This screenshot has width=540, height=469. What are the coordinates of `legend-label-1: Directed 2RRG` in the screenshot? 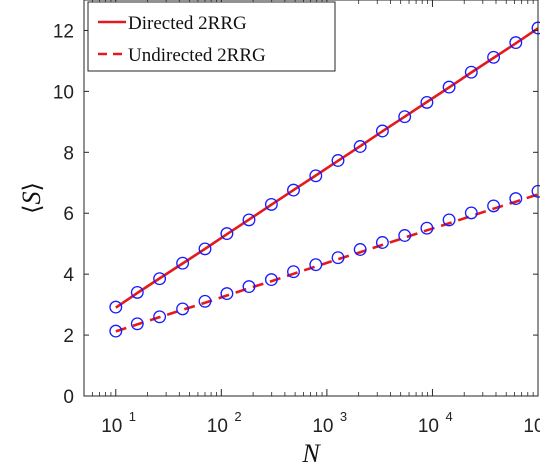 It's located at (187, 23).